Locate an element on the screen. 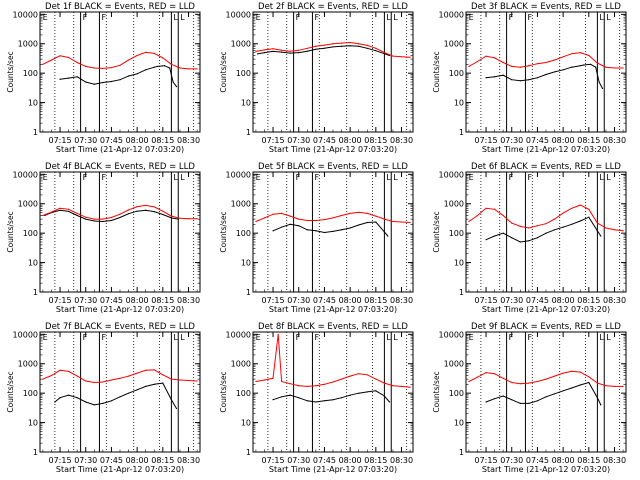  y-tick-label: 100 is located at coordinates (456, 233).